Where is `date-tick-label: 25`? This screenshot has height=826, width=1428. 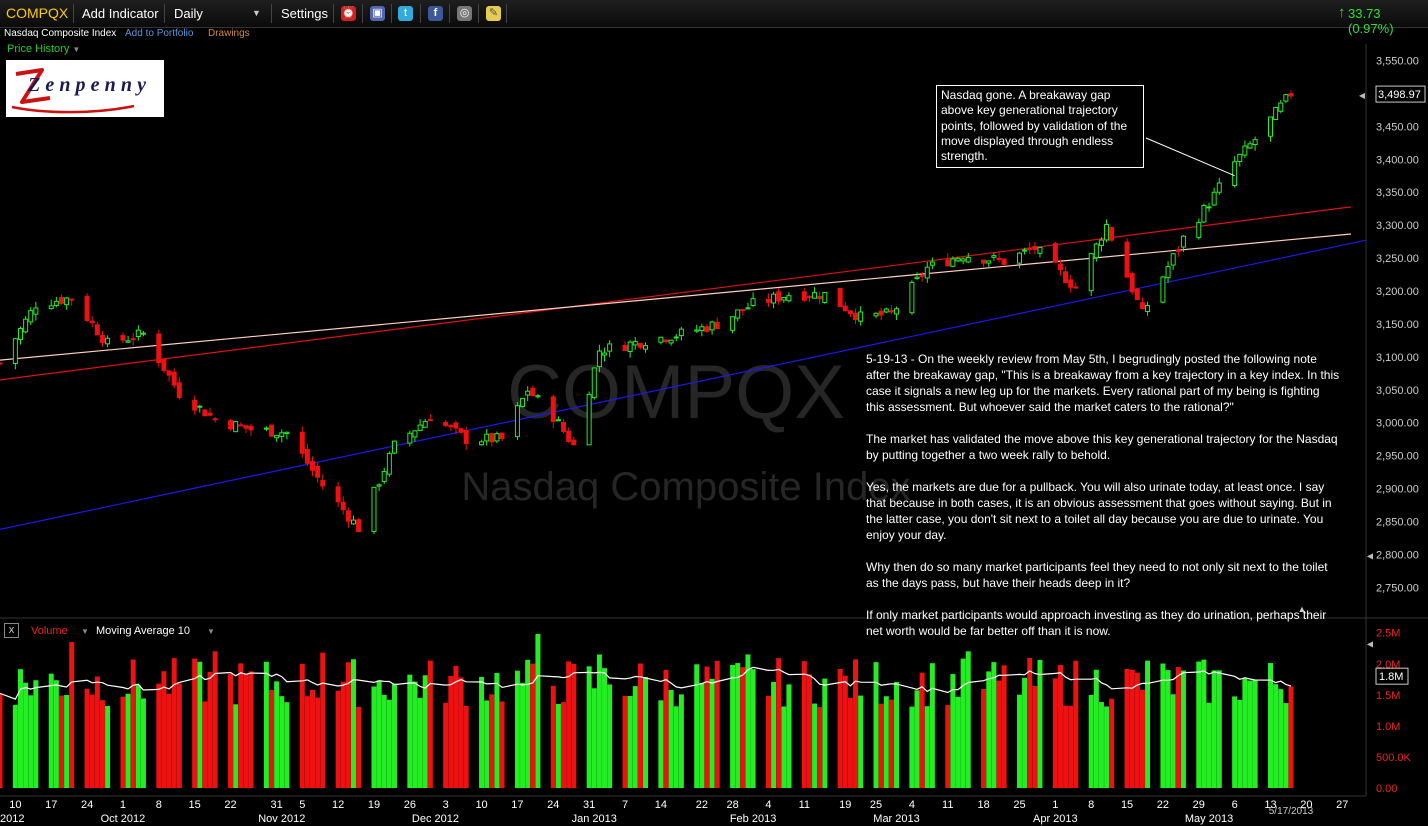
date-tick-label: 25 is located at coordinates (876, 805).